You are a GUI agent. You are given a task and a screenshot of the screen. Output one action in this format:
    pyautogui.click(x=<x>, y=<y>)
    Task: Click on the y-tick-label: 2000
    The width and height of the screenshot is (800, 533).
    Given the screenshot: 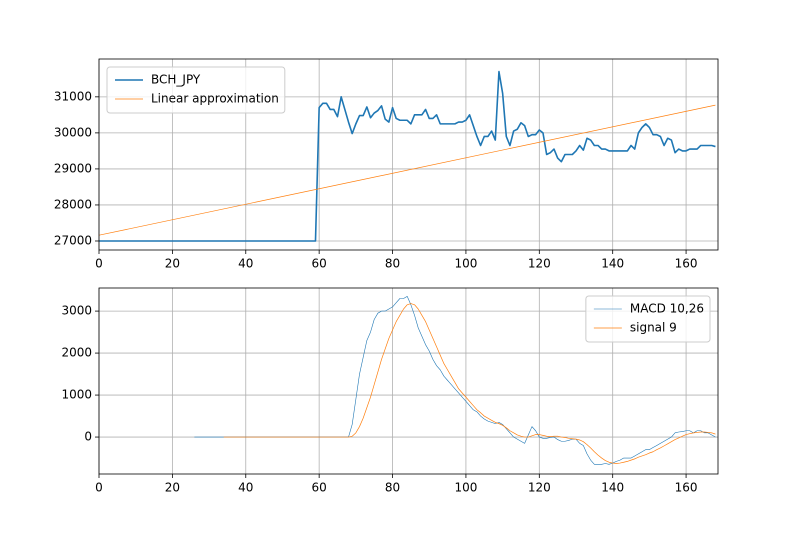 What is the action you would take?
    pyautogui.click(x=76, y=353)
    